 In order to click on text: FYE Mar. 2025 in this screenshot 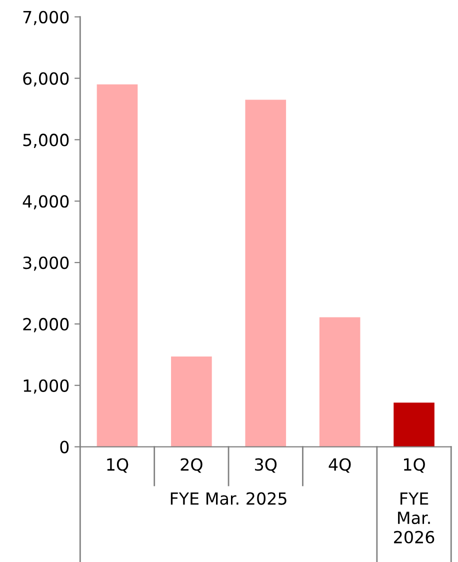, I will do `click(228, 498)`.